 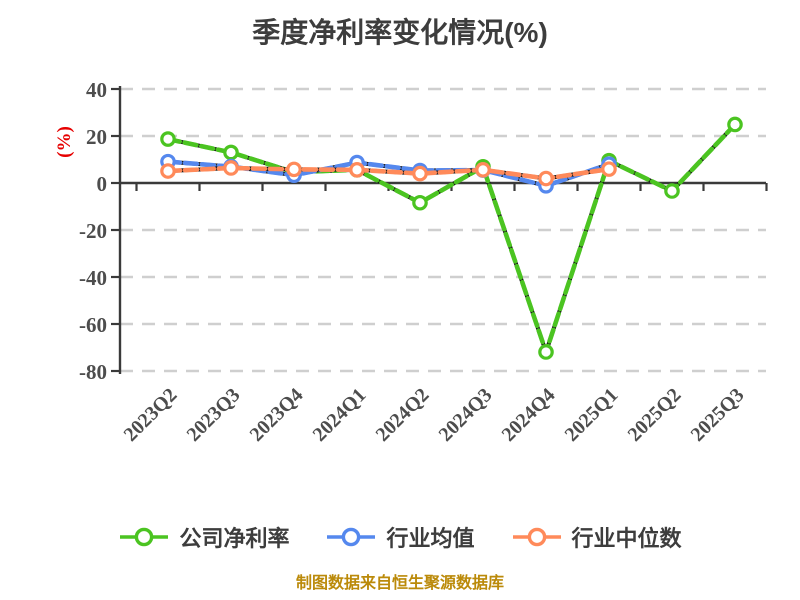 What do you see at coordinates (655, 415) in the screenshot?
I see `x-tick-label: 2025Q2` at bounding box center [655, 415].